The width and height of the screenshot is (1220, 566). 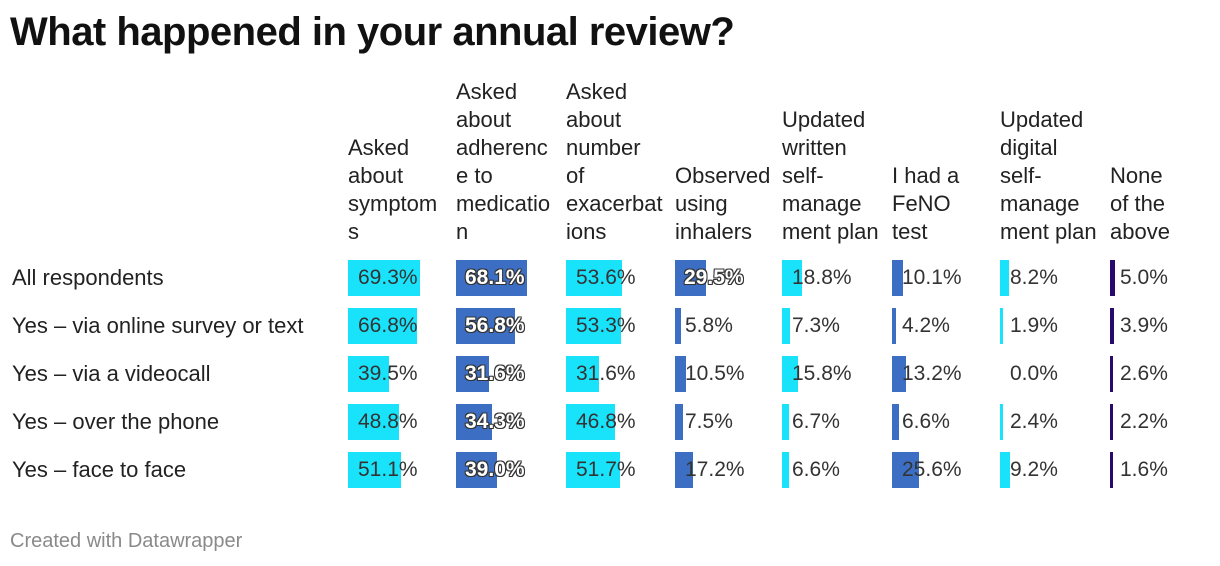 I want to click on value-label: 51.7%, so click(x=606, y=469).